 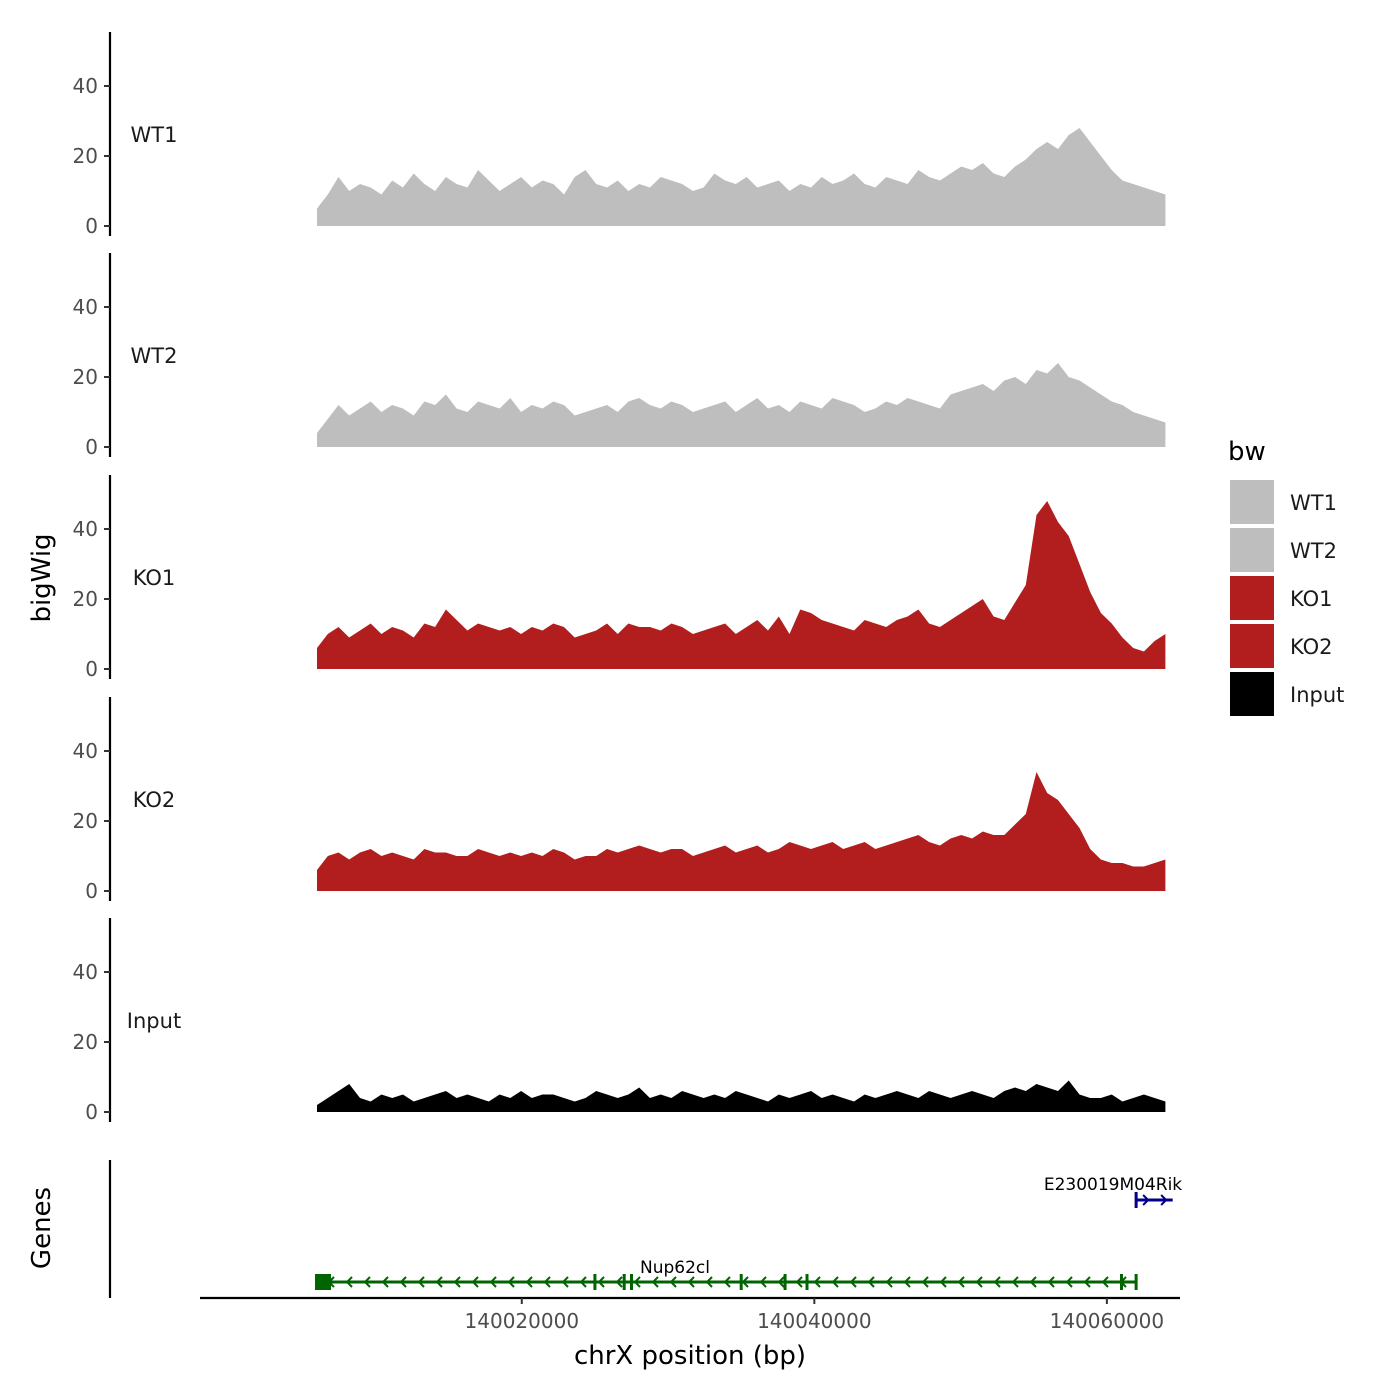 What do you see at coordinates (690, 1314) in the screenshot?
I see `x-axis: 140020000 140040000 140060000` at bounding box center [690, 1314].